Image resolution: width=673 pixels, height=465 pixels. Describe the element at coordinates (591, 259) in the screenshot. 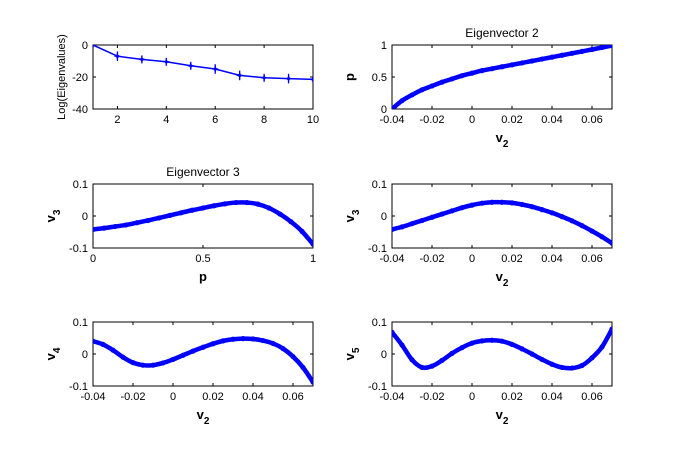

I see `x-tick-label: 0.06` at that location.